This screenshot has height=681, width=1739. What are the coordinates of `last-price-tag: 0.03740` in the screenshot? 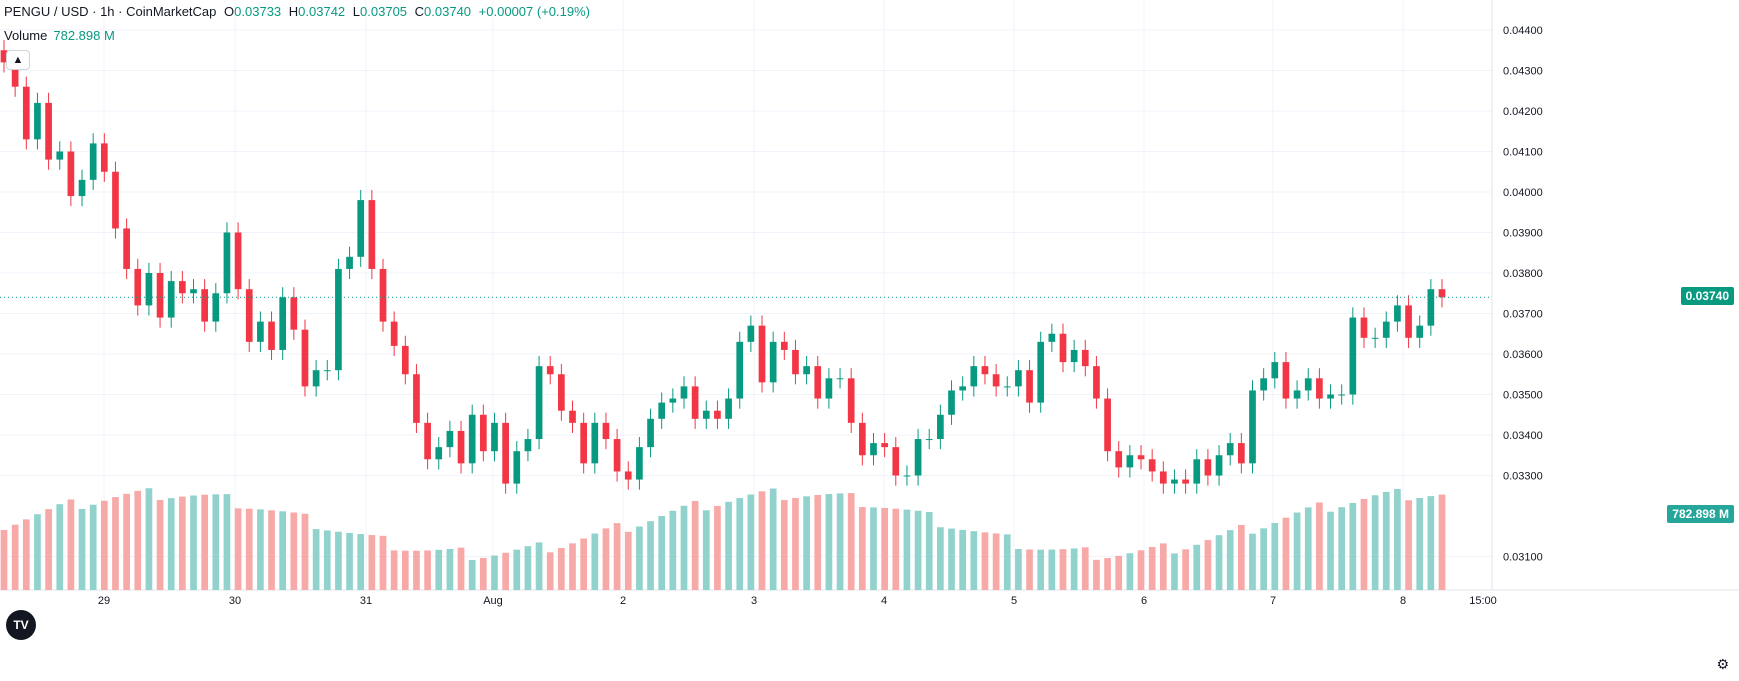 It's located at (1707, 296).